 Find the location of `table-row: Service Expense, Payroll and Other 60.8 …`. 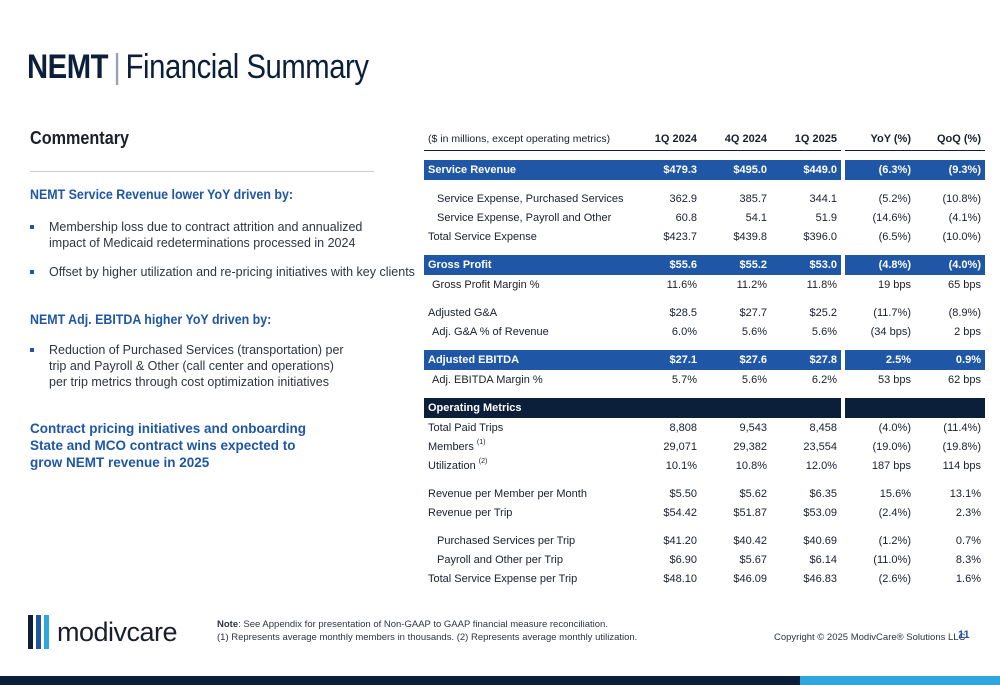

table-row: Service Expense, Payroll and Other 60.8 … is located at coordinates (709, 217).